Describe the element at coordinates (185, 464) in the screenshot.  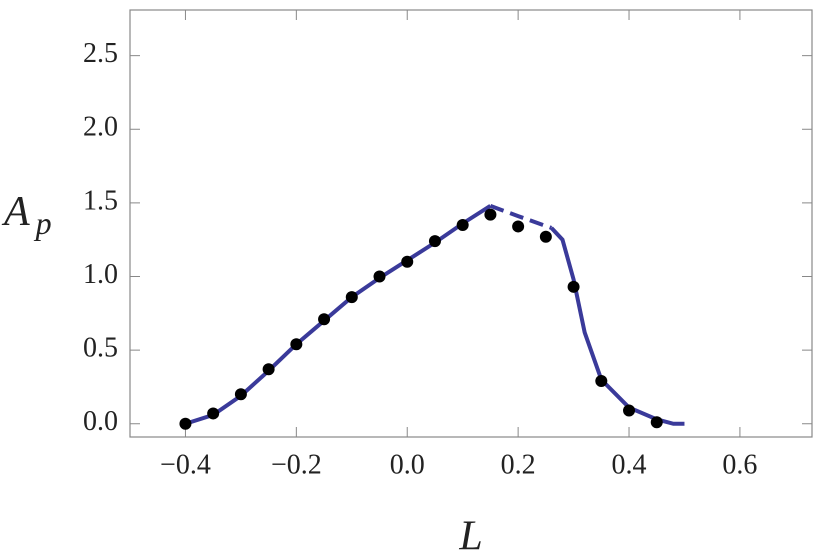
I see `x-tick-label: −0.4` at that location.